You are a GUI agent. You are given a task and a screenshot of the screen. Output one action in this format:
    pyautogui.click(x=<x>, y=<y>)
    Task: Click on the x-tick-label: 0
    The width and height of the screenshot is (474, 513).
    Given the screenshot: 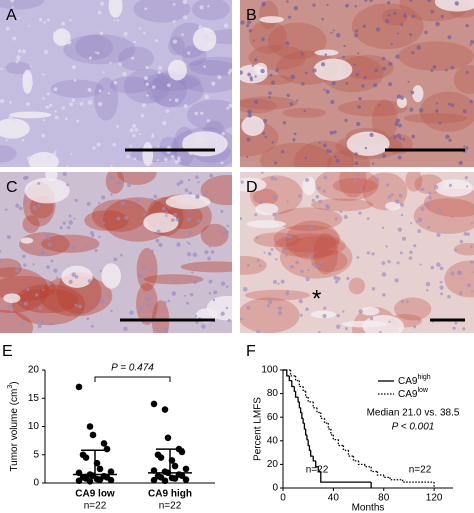 What is the action you would take?
    pyautogui.click(x=283, y=498)
    